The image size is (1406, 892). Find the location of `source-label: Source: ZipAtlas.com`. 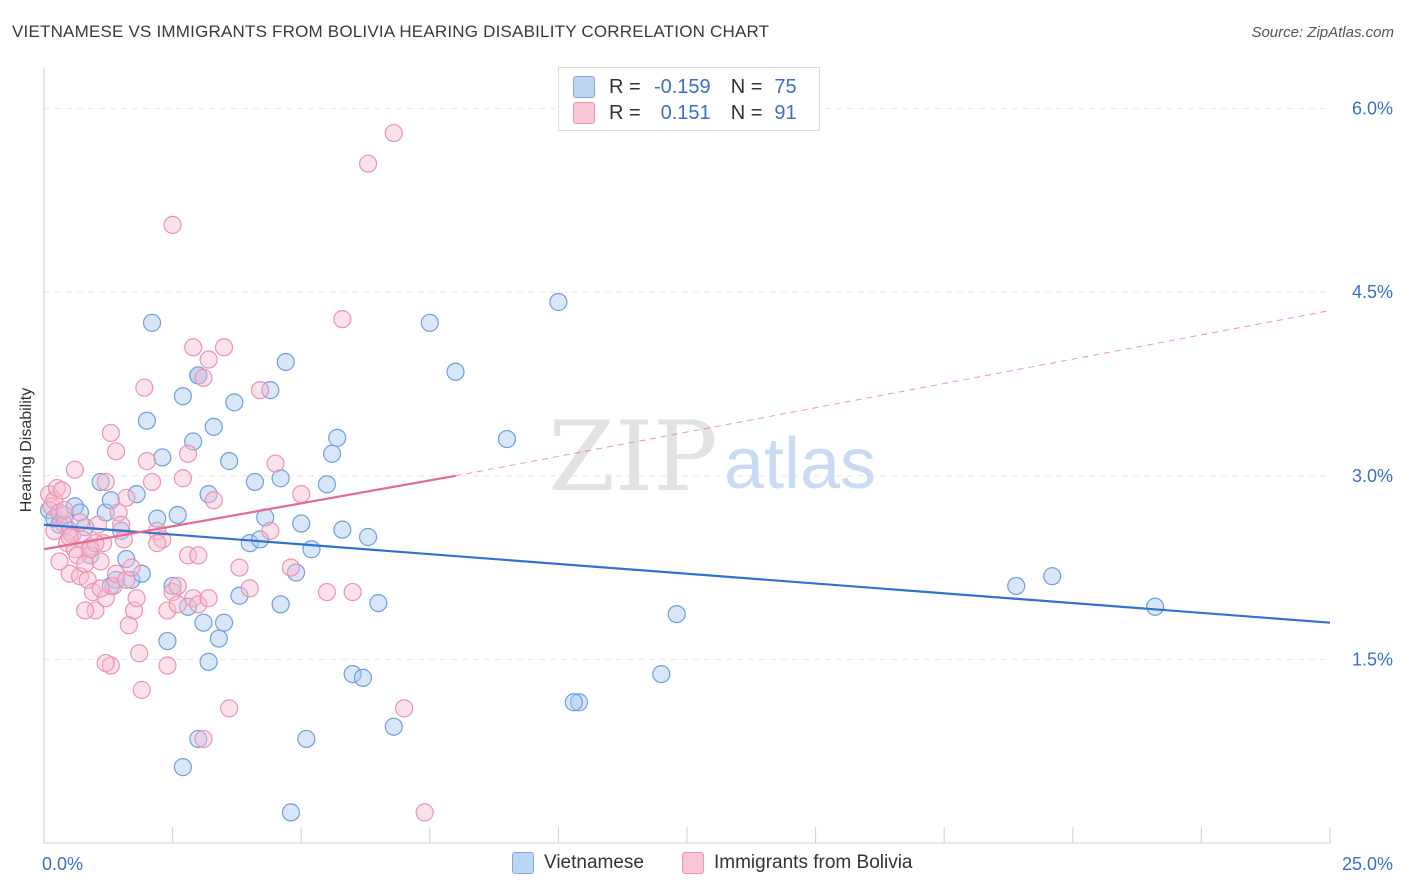

source-label: Source: ZipAtlas.com is located at coordinates (1322, 32).